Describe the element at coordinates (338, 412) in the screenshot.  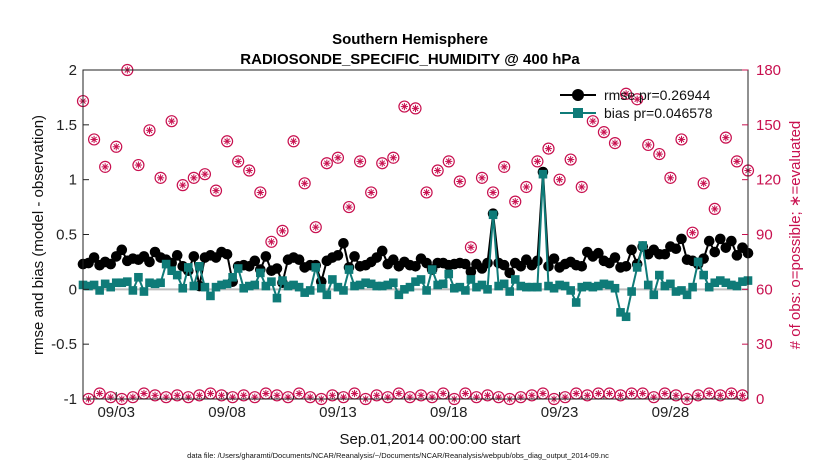
I see `x-tick-label: 09/13` at that location.